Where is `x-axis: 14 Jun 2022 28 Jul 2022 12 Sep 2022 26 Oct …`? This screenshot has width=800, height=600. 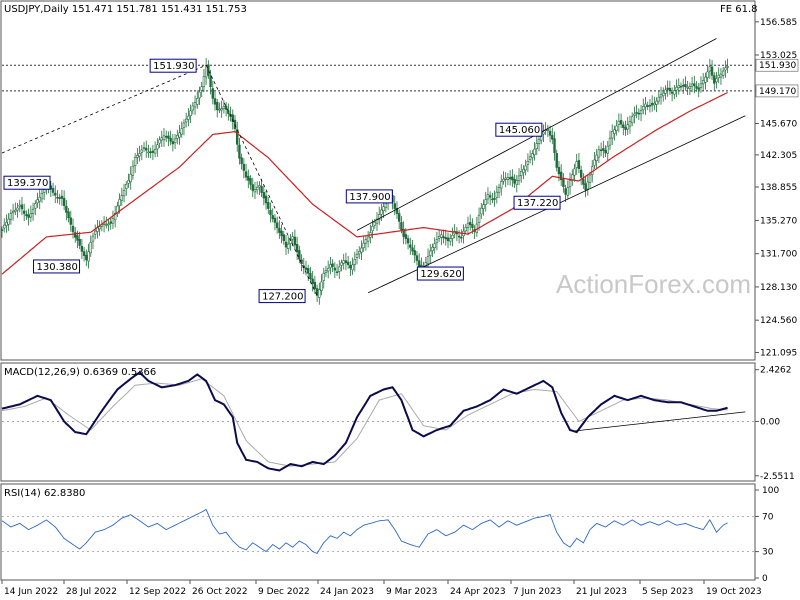 x-axis: 14 Jun 2022 28 Jul 2022 12 Sep 2022 26 Oct … is located at coordinates (381, 588).